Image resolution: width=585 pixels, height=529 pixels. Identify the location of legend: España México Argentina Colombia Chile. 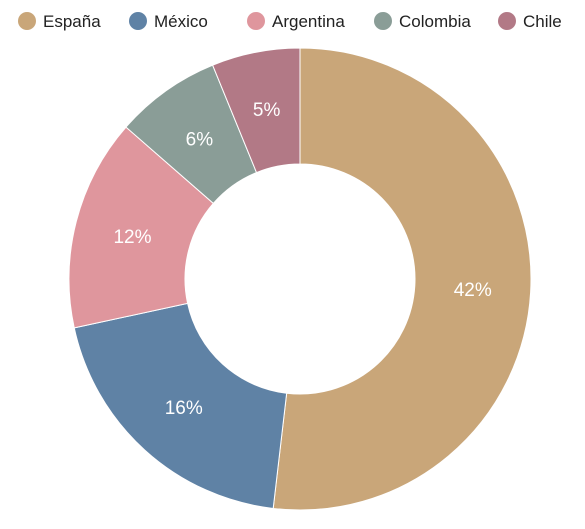
(290, 21).